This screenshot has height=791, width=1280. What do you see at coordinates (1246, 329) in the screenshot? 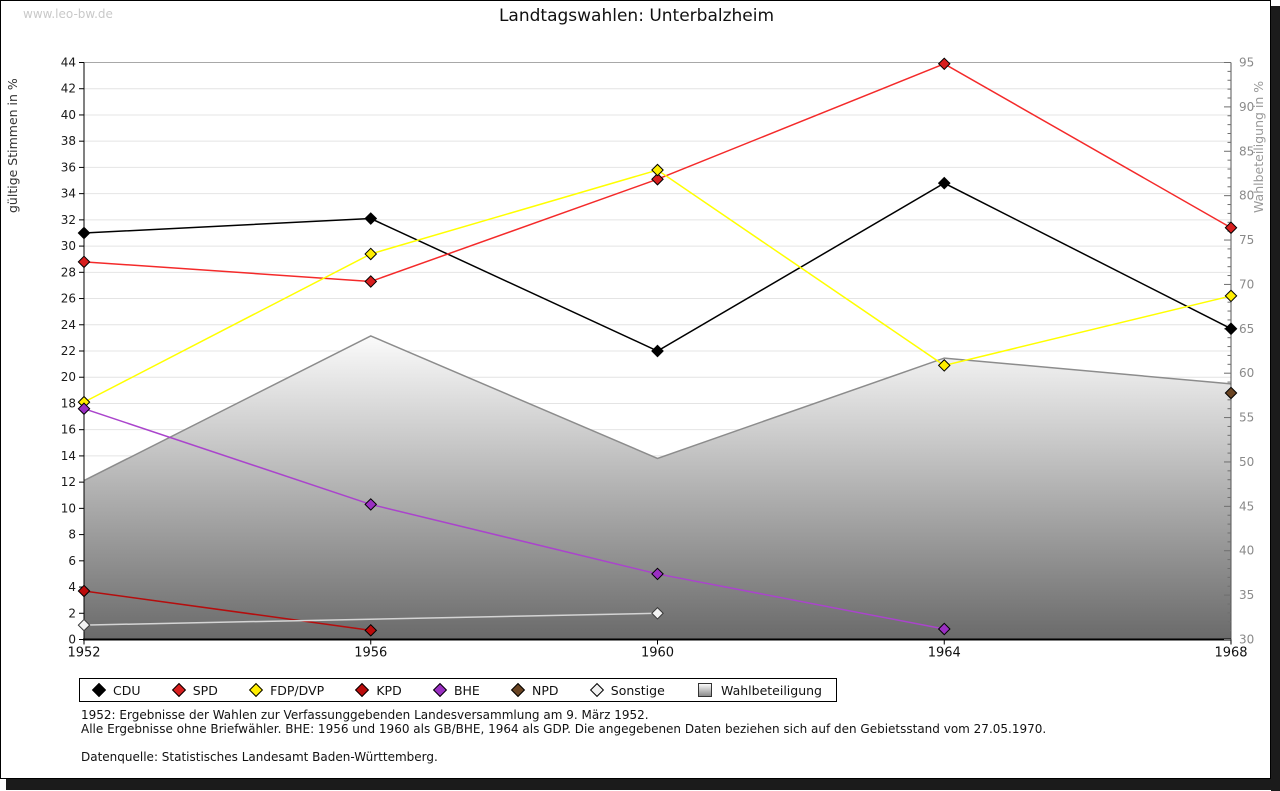
I see `svg-text: 65` at bounding box center [1246, 329].